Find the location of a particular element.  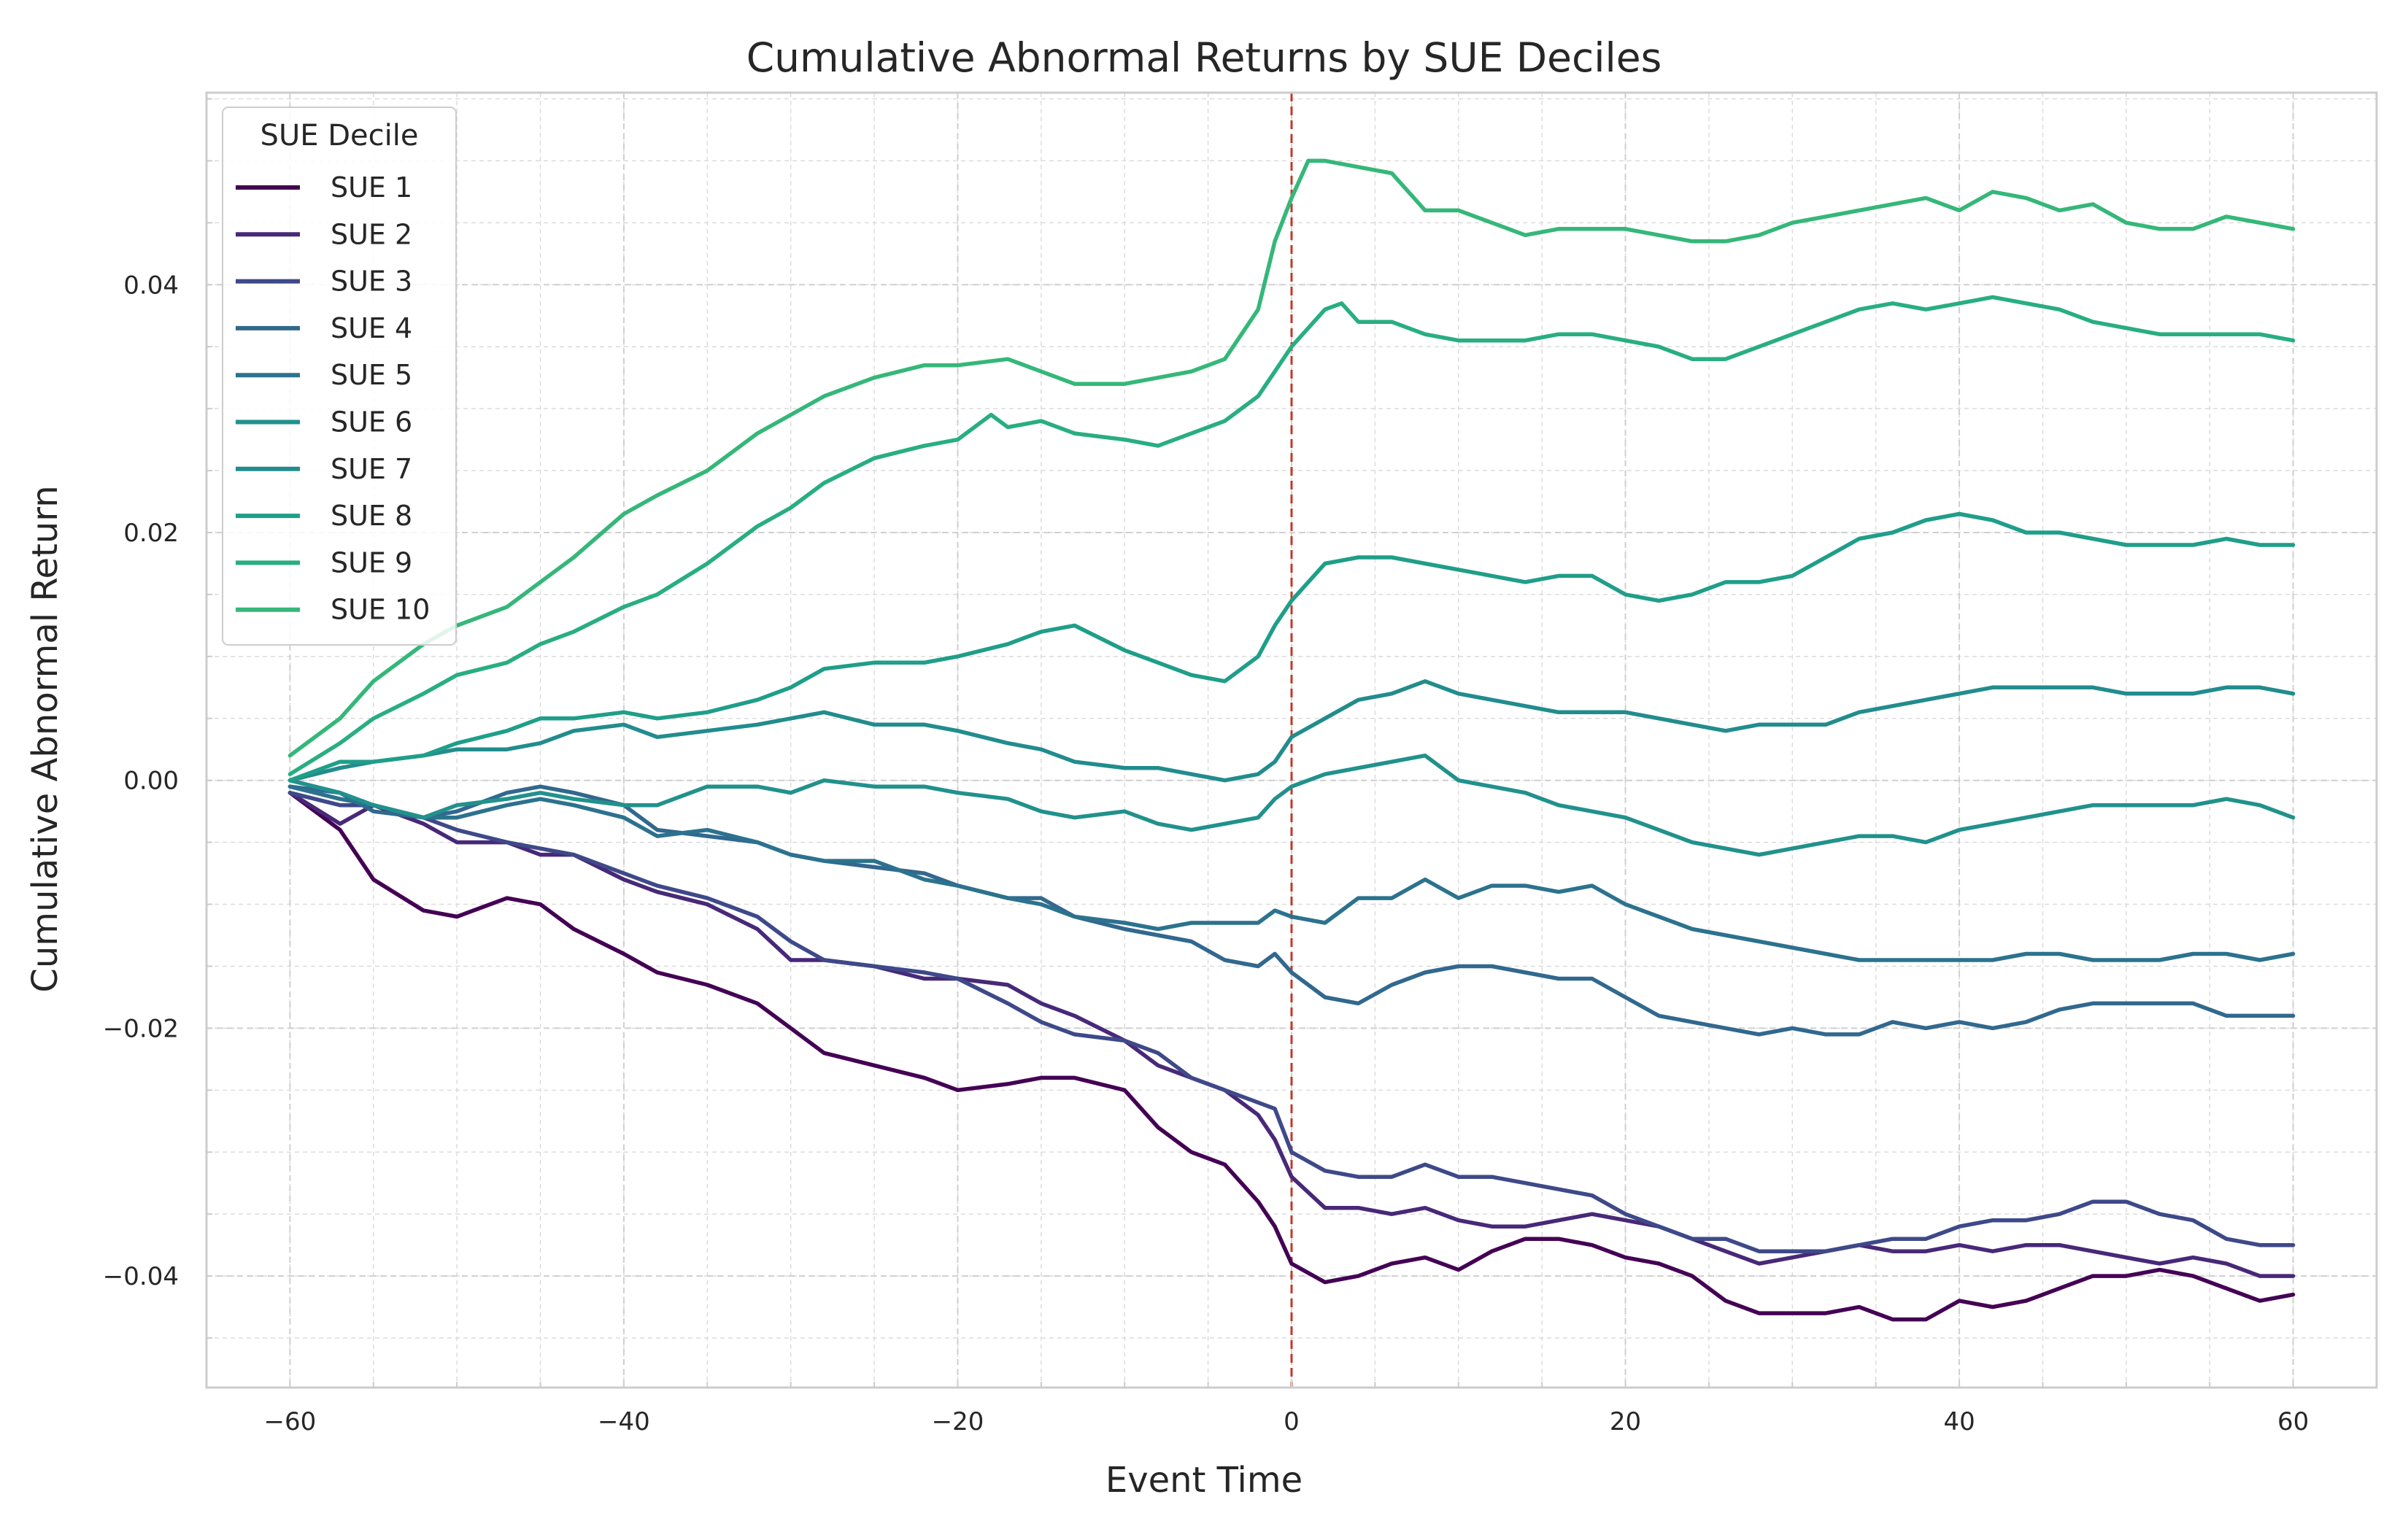

x-tick-label: −60 is located at coordinates (290, 1422).